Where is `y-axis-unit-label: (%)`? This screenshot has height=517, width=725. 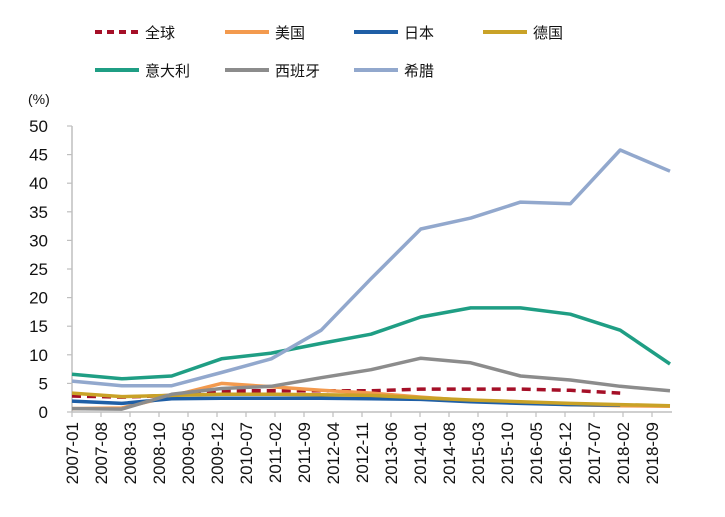
y-axis-unit-label: (%) is located at coordinates (39, 99).